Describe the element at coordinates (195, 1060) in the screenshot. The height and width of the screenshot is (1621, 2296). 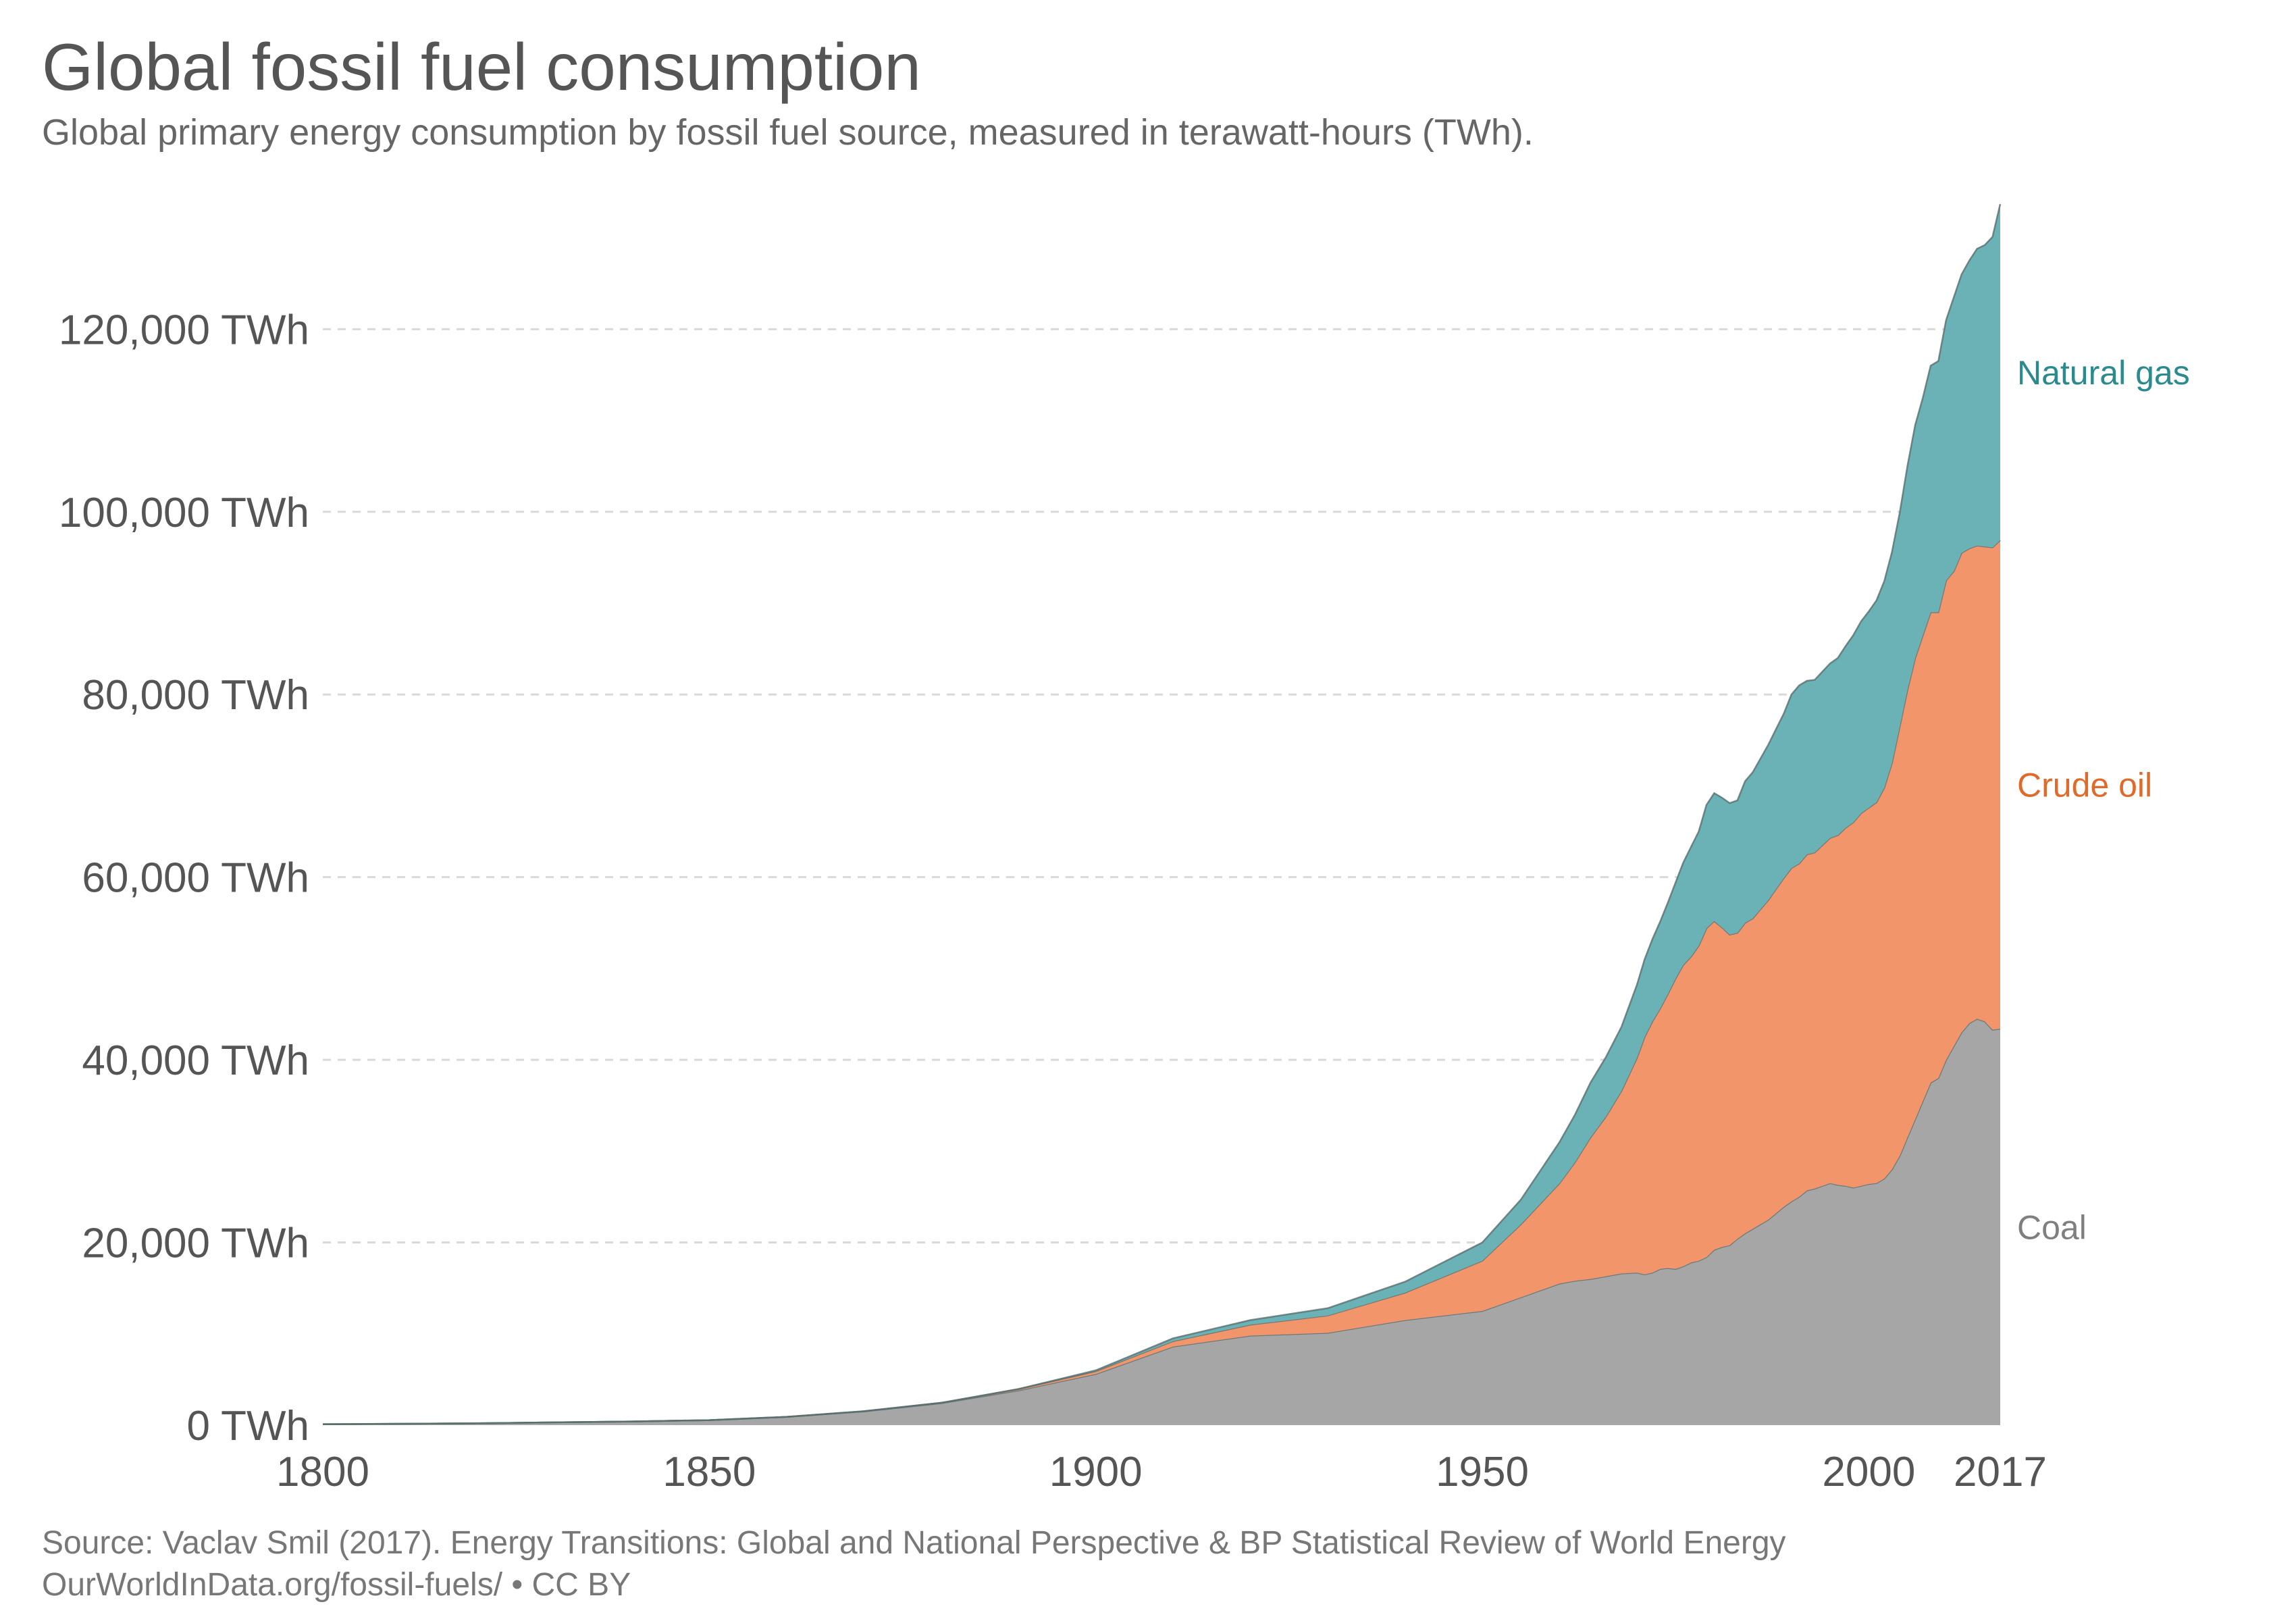
I see `y-tick-label-40000: 40,000 TWh` at that location.